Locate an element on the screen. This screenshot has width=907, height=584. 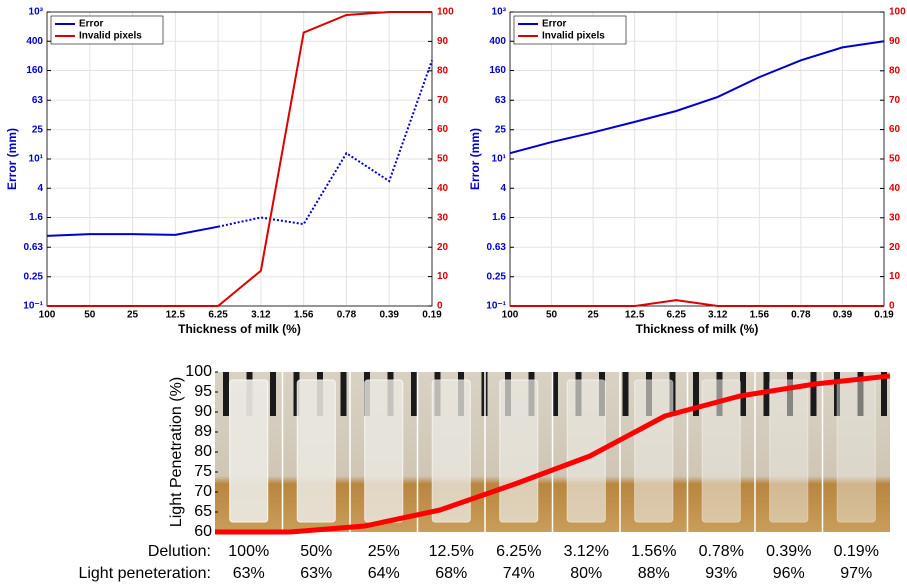
x-tick-label: 6.25 is located at coordinates (218, 315).